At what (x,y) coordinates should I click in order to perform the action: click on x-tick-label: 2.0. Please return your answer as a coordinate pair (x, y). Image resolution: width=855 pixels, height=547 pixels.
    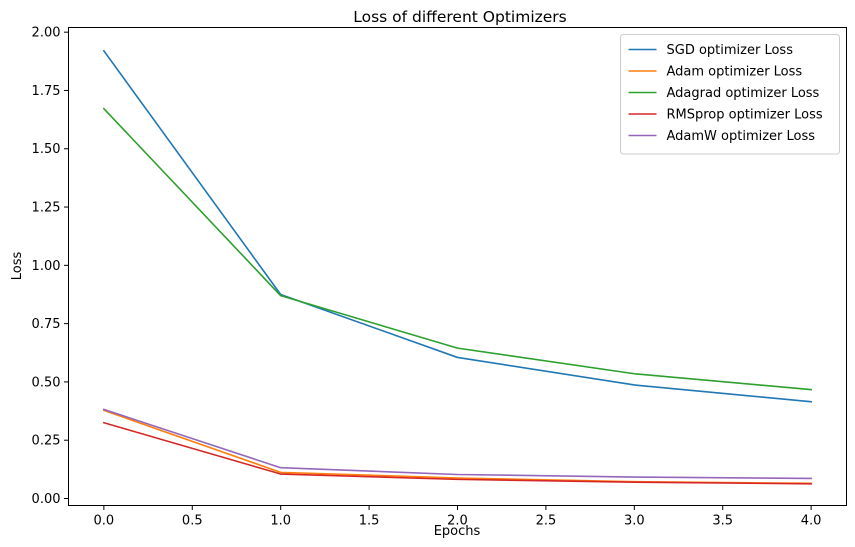
    Looking at the image, I should click on (457, 521).